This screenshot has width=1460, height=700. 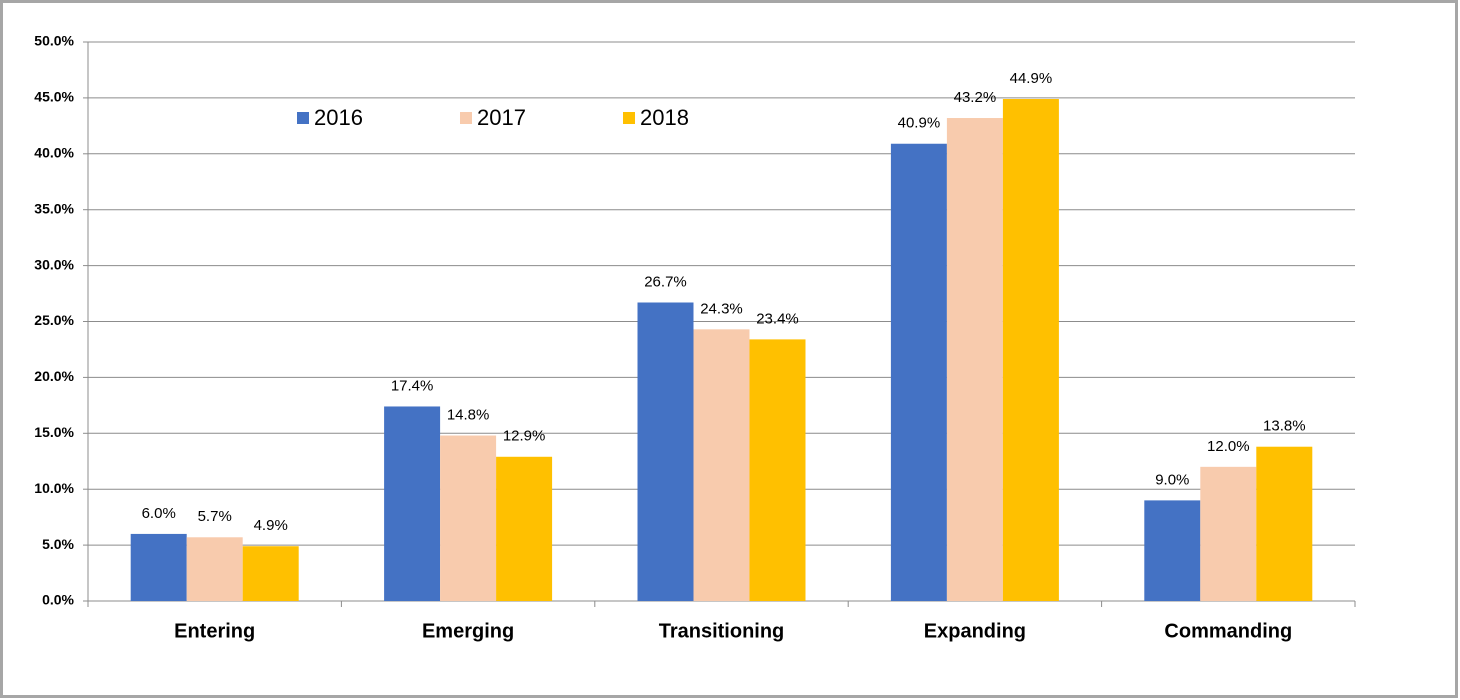 What do you see at coordinates (975, 631) in the screenshot?
I see `x-tick-label: Expanding` at bounding box center [975, 631].